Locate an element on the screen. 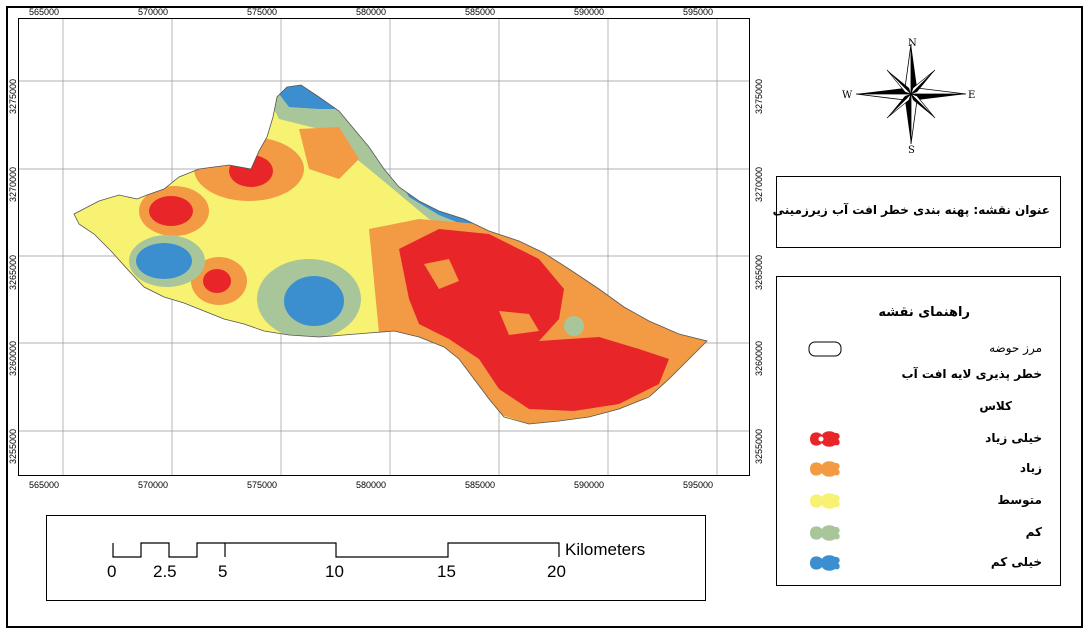  x-tick-bottom: 565000 is located at coordinates (44, 485).